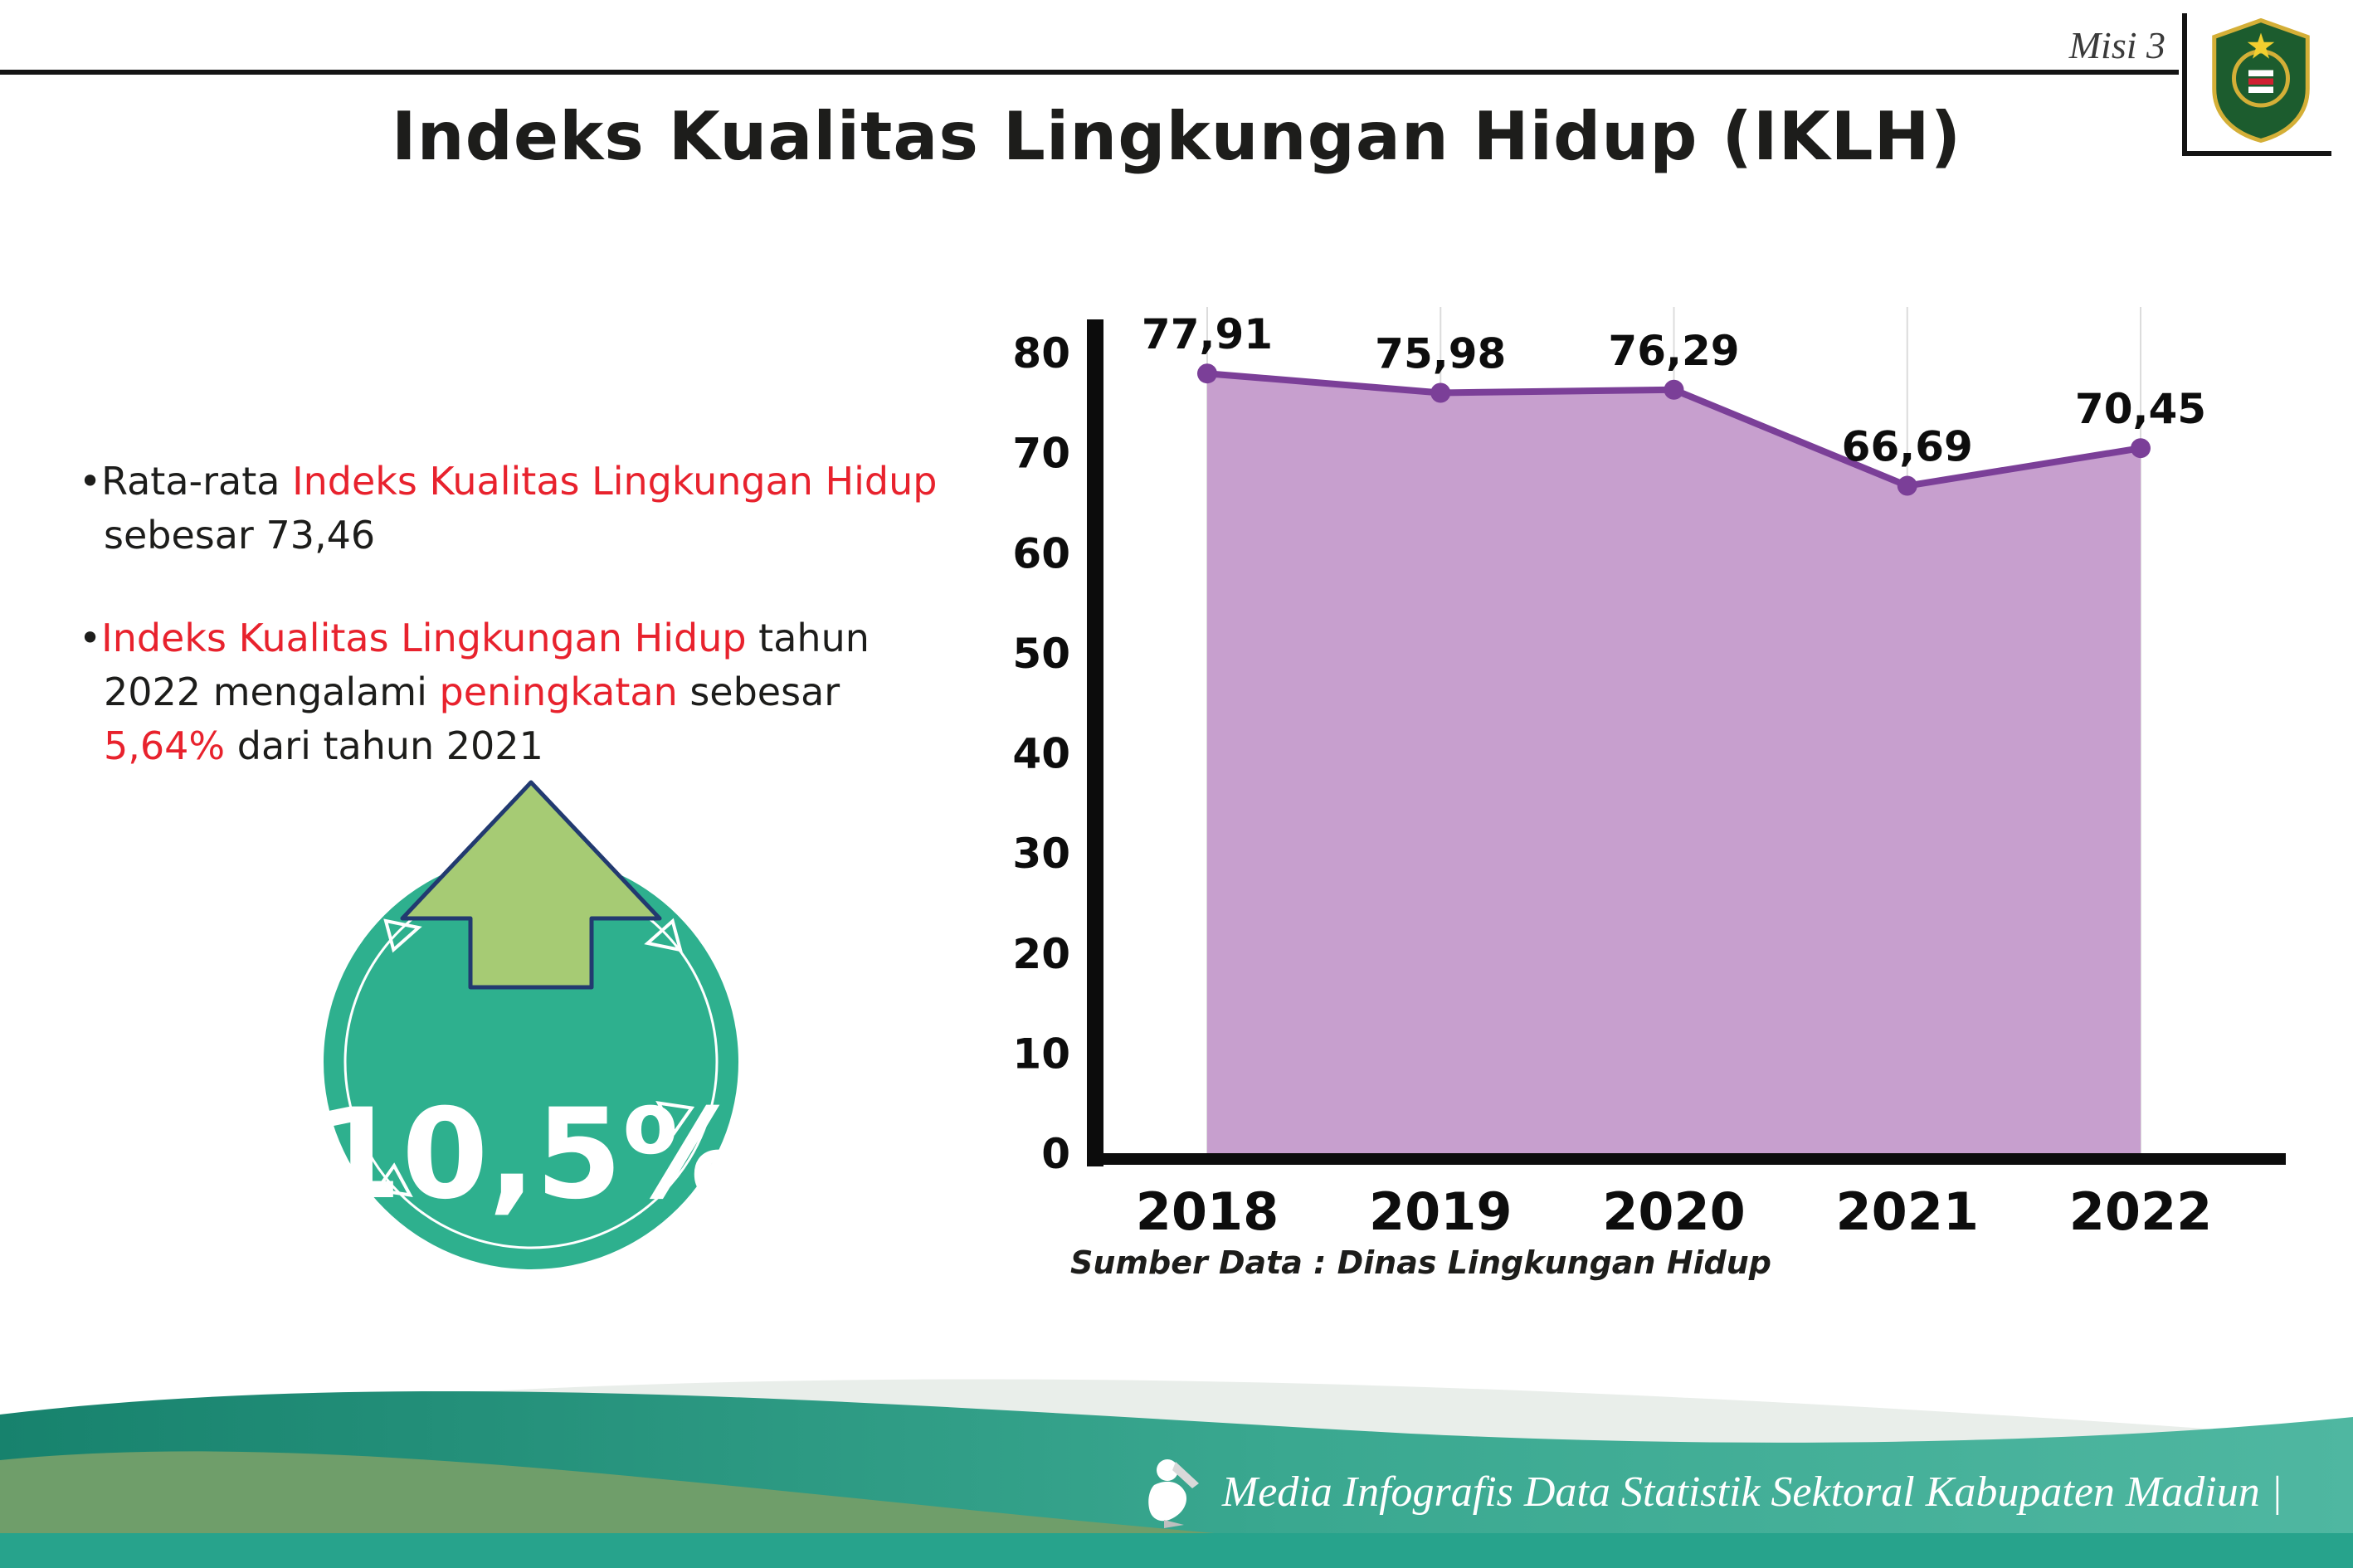 This screenshot has width=2353, height=1568. What do you see at coordinates (1207, 1211) in the screenshot?
I see `x-tick-label: 2018` at bounding box center [1207, 1211].